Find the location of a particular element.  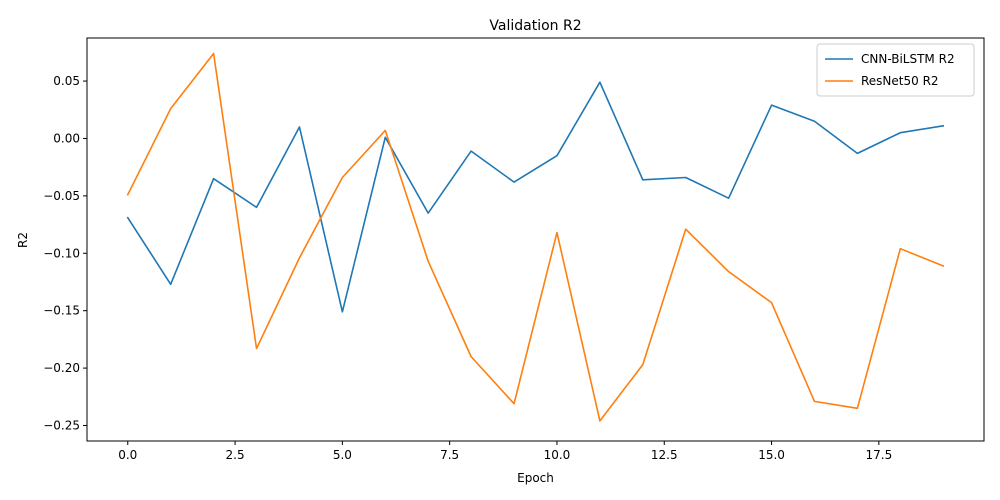

x-tick-label: 10.0 is located at coordinates (557, 455).